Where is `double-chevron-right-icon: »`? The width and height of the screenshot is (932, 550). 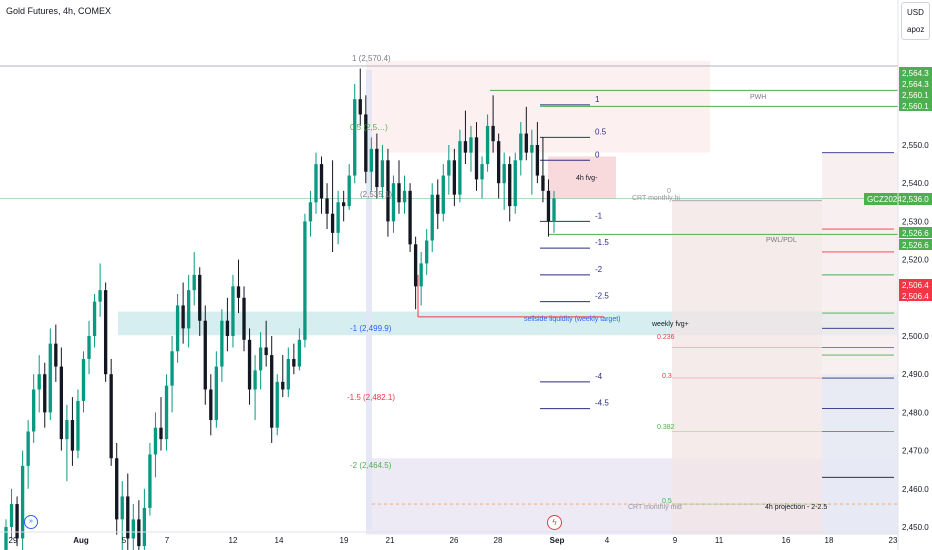 double-chevron-right-icon: » is located at coordinates (31, 522).